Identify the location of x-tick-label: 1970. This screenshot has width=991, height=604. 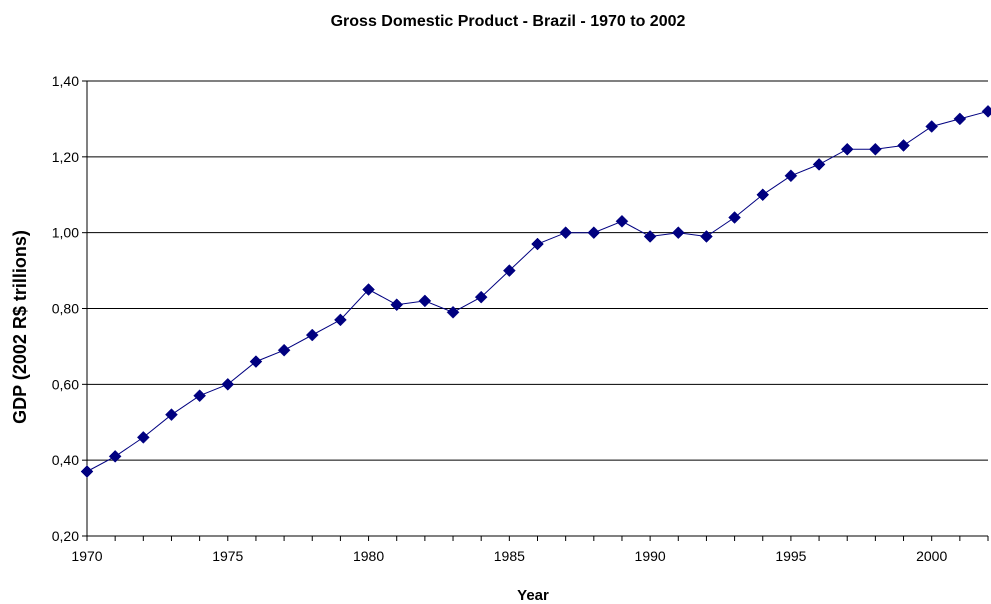
(86, 556).